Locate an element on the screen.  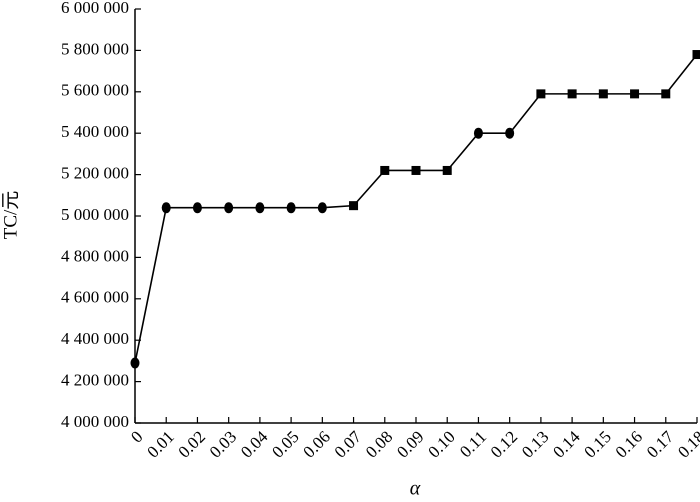
x-tick-label: 0.18 is located at coordinates (687, 444).